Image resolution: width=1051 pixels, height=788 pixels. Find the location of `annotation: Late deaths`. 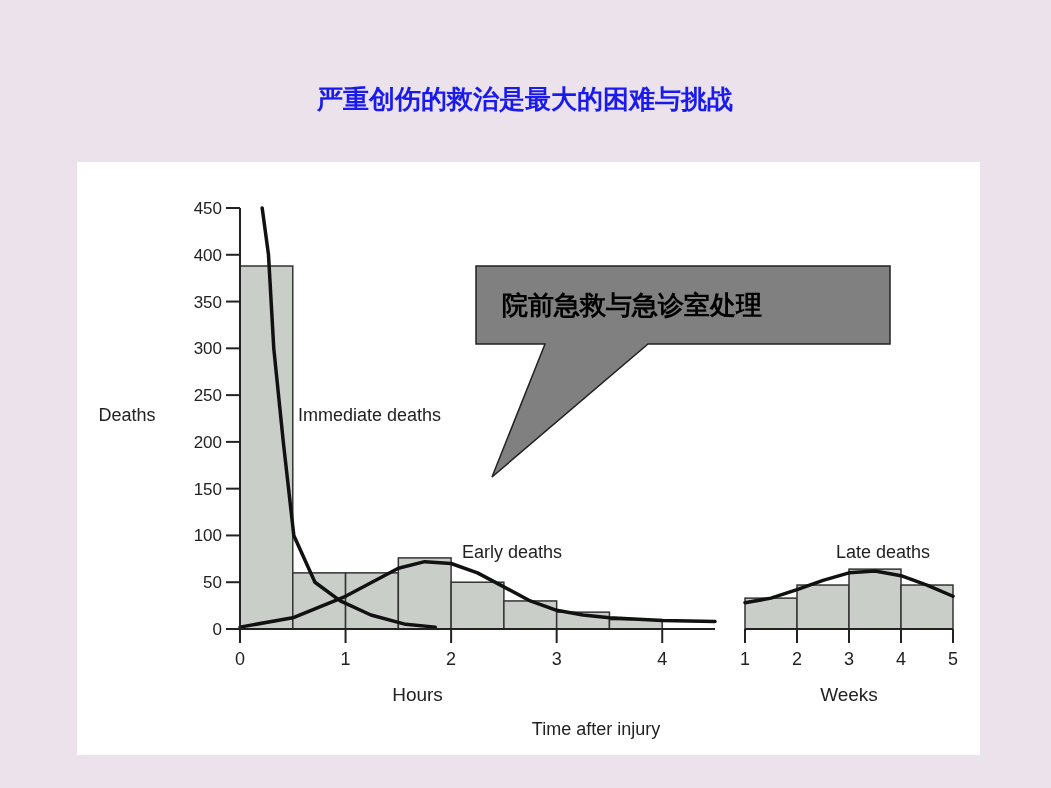

annotation: Late deaths is located at coordinates (883, 552).